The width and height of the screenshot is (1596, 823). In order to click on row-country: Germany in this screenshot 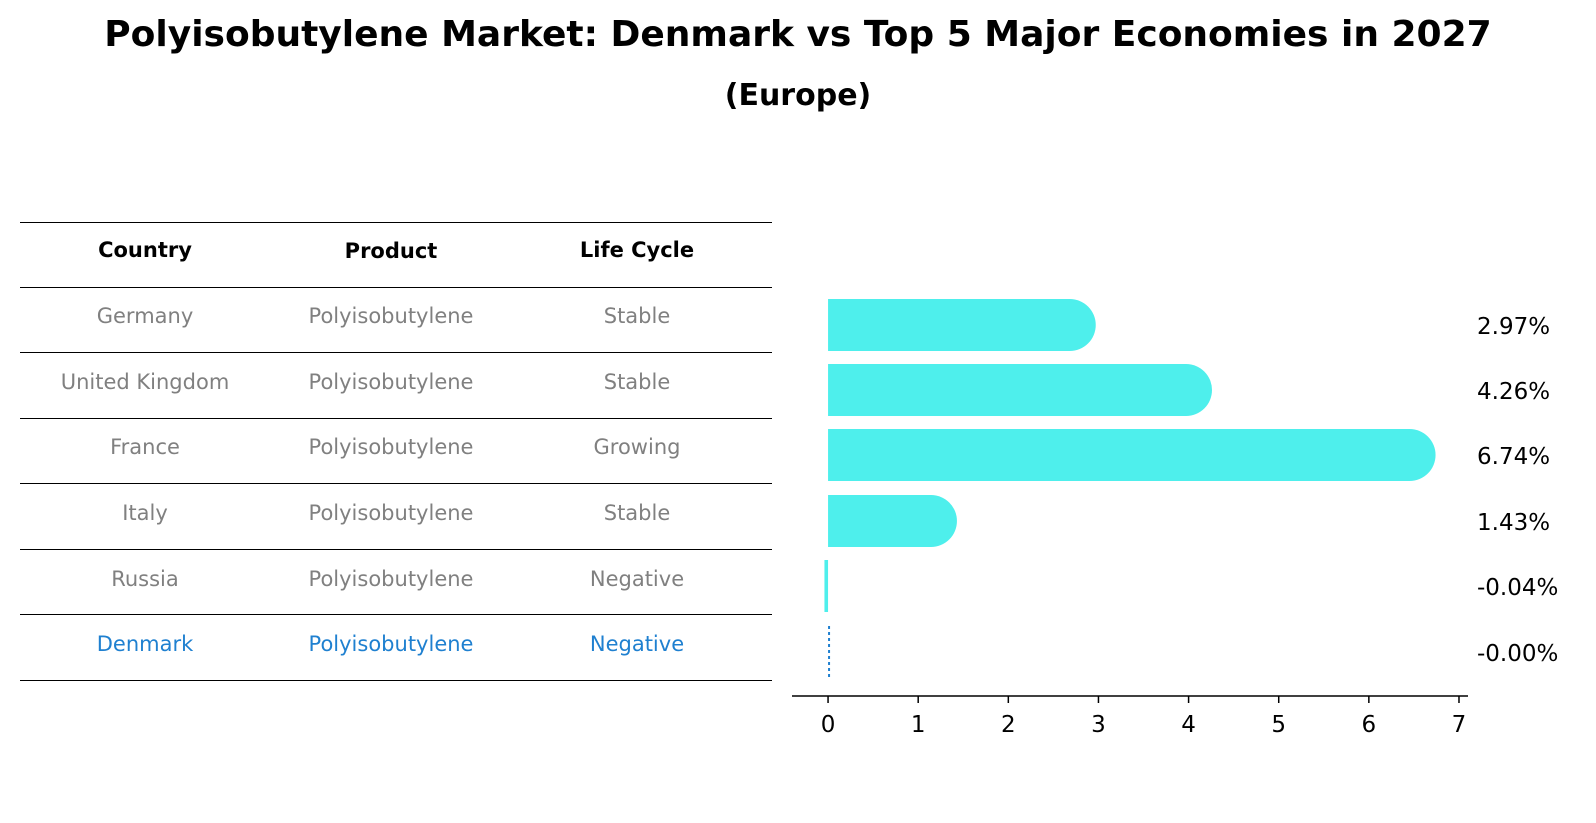, I will do `click(145, 316)`.